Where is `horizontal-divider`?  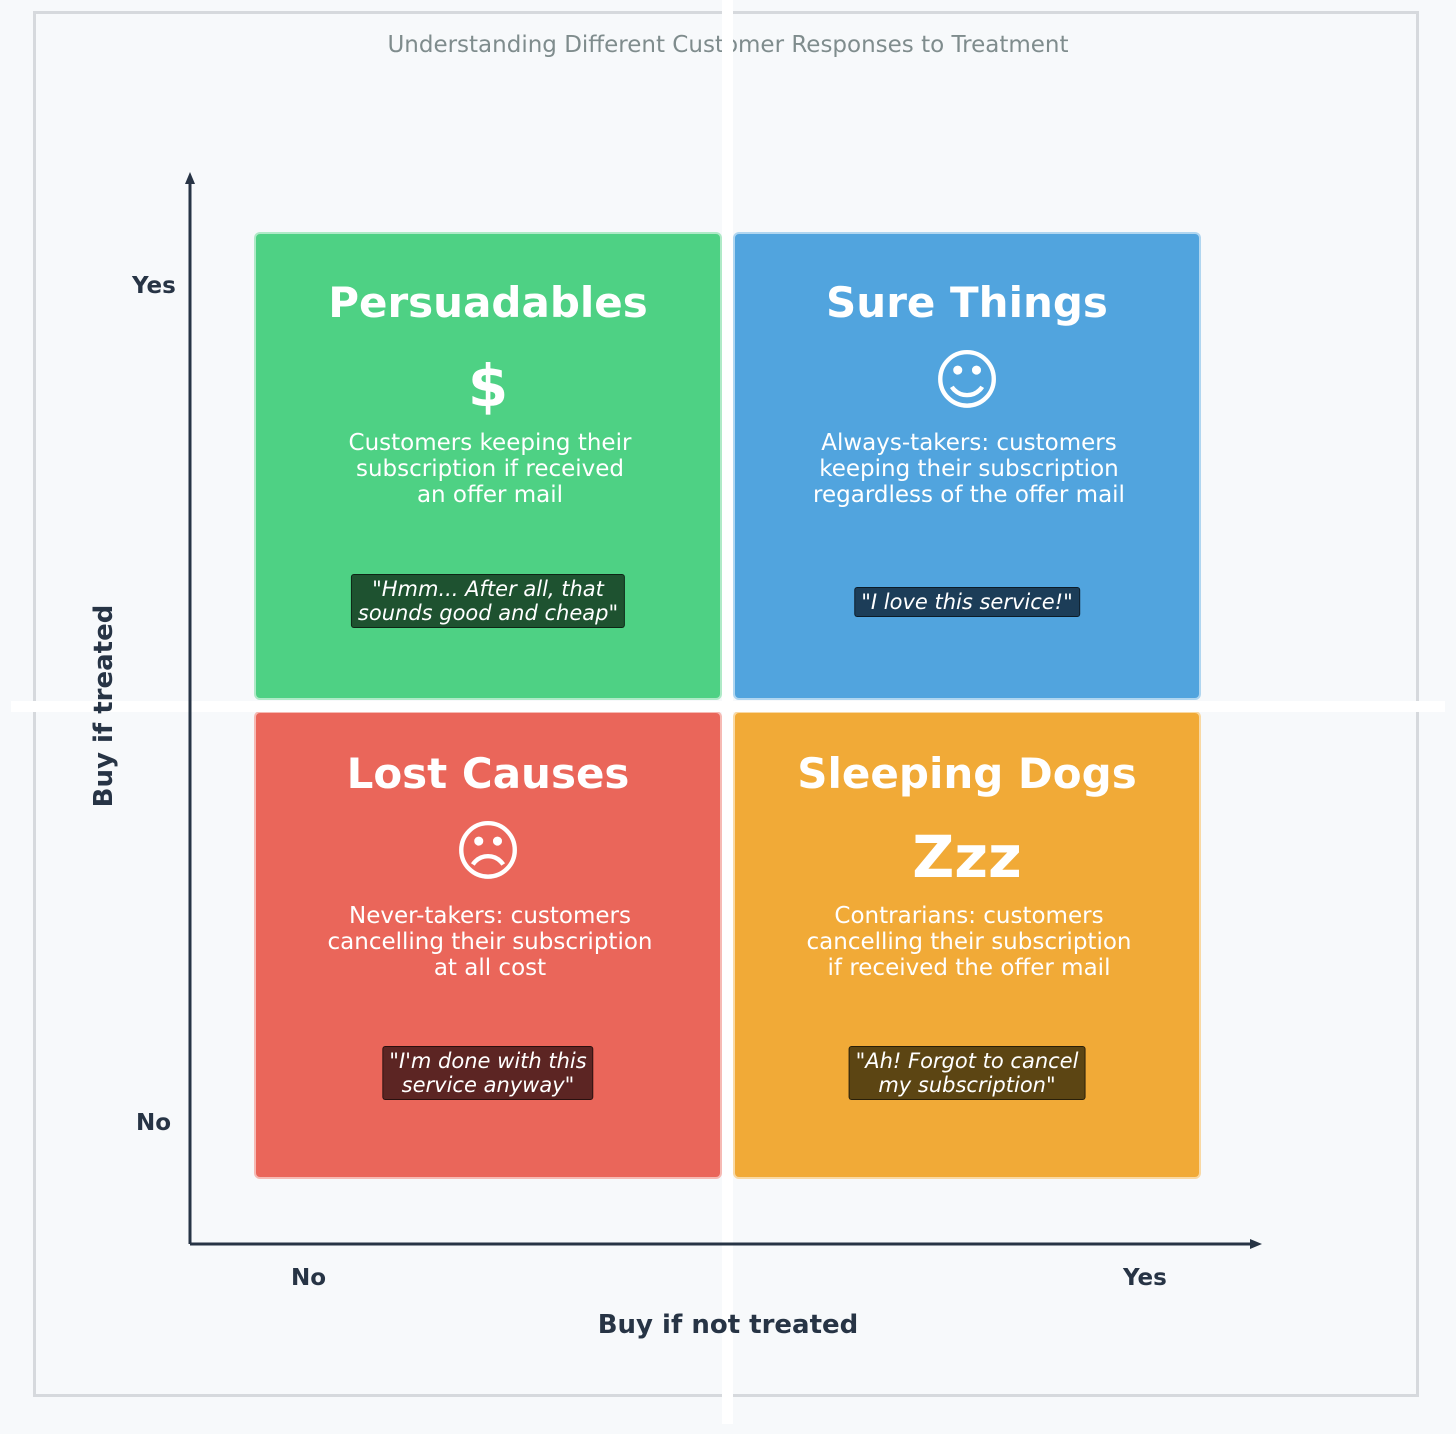 horizontal-divider is located at coordinates (728, 706).